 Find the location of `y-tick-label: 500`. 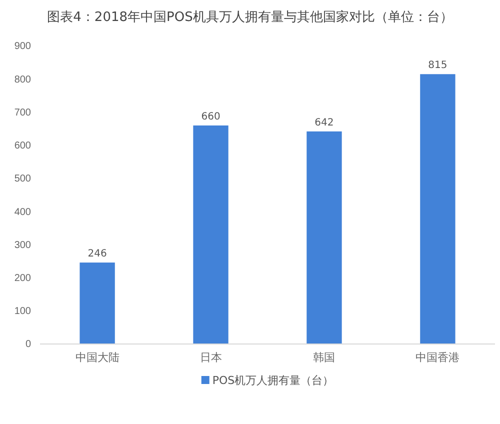

y-tick-label: 500 is located at coordinates (23, 179).